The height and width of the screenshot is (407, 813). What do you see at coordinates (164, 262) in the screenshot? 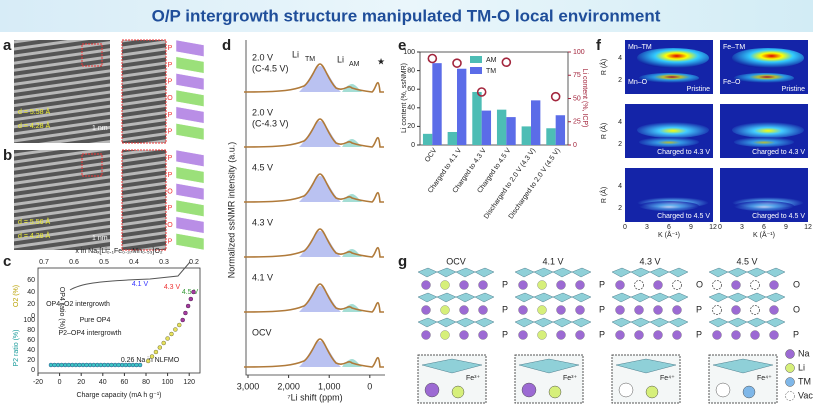
I see `label: 0.3` at bounding box center [164, 262].